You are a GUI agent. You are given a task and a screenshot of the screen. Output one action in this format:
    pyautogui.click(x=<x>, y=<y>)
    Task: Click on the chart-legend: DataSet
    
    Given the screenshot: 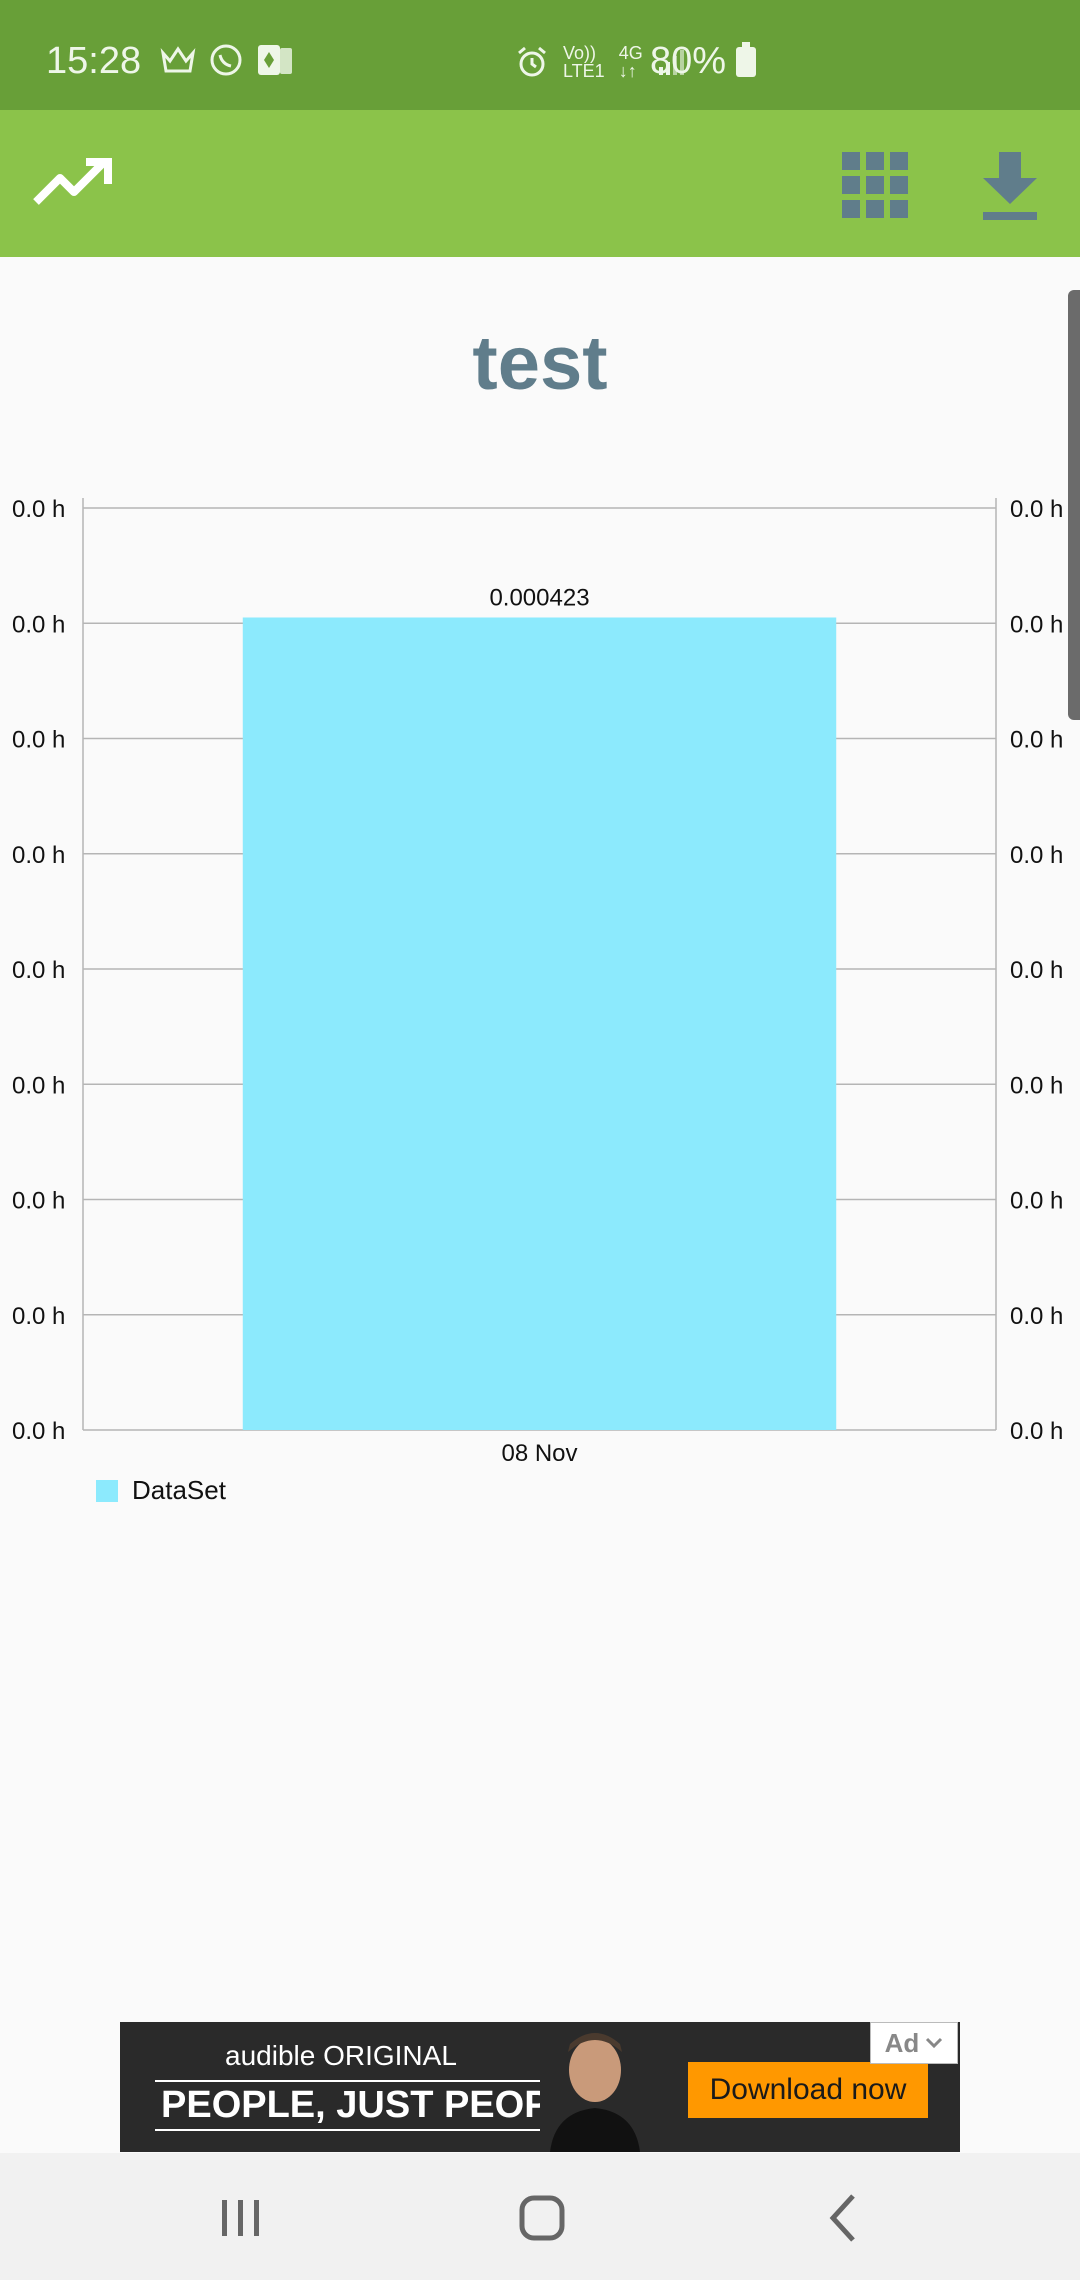 What is the action you would take?
    pyautogui.click(x=161, y=1490)
    